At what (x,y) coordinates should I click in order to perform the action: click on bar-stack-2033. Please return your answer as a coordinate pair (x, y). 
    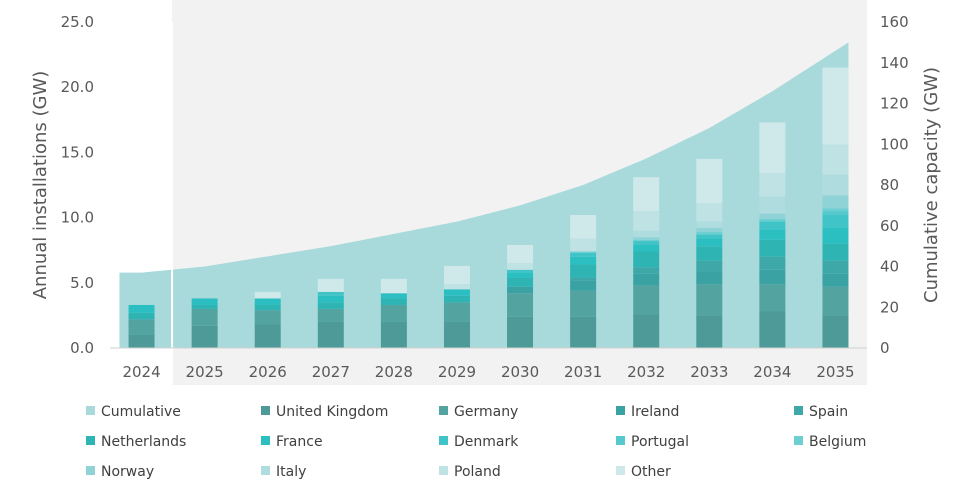
    Looking at the image, I should click on (709, 253).